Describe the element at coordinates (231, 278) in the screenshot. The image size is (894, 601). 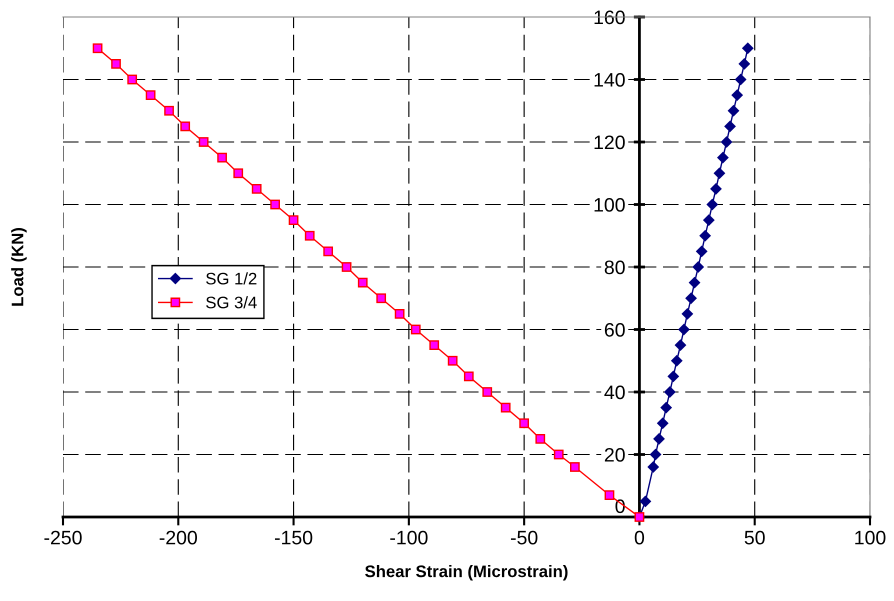
I see `legend-label: SG 1/2` at that location.